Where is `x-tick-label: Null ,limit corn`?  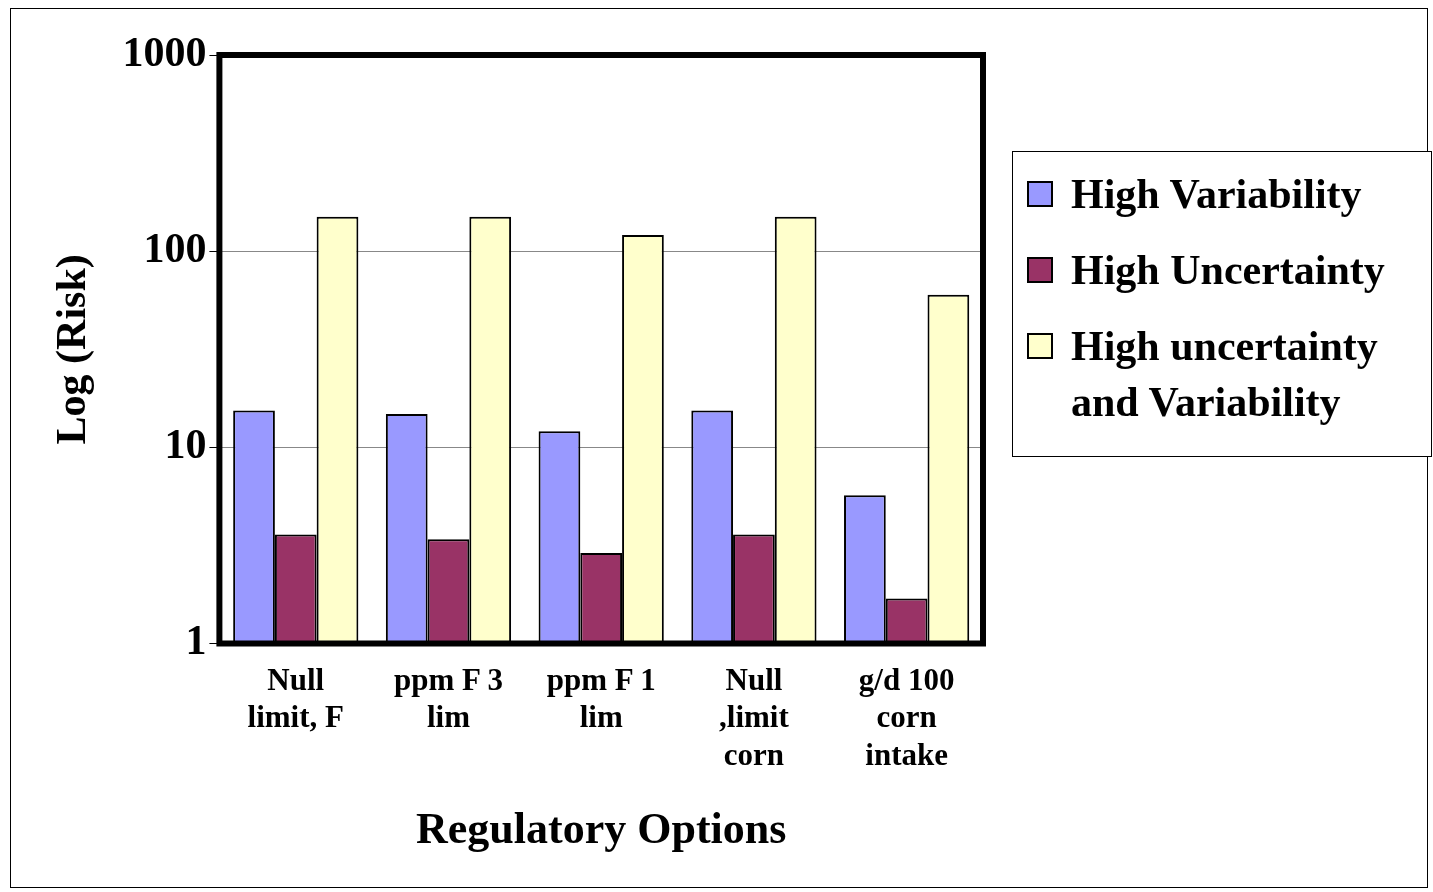
x-tick-label: Null ,limit corn is located at coordinates (754, 717).